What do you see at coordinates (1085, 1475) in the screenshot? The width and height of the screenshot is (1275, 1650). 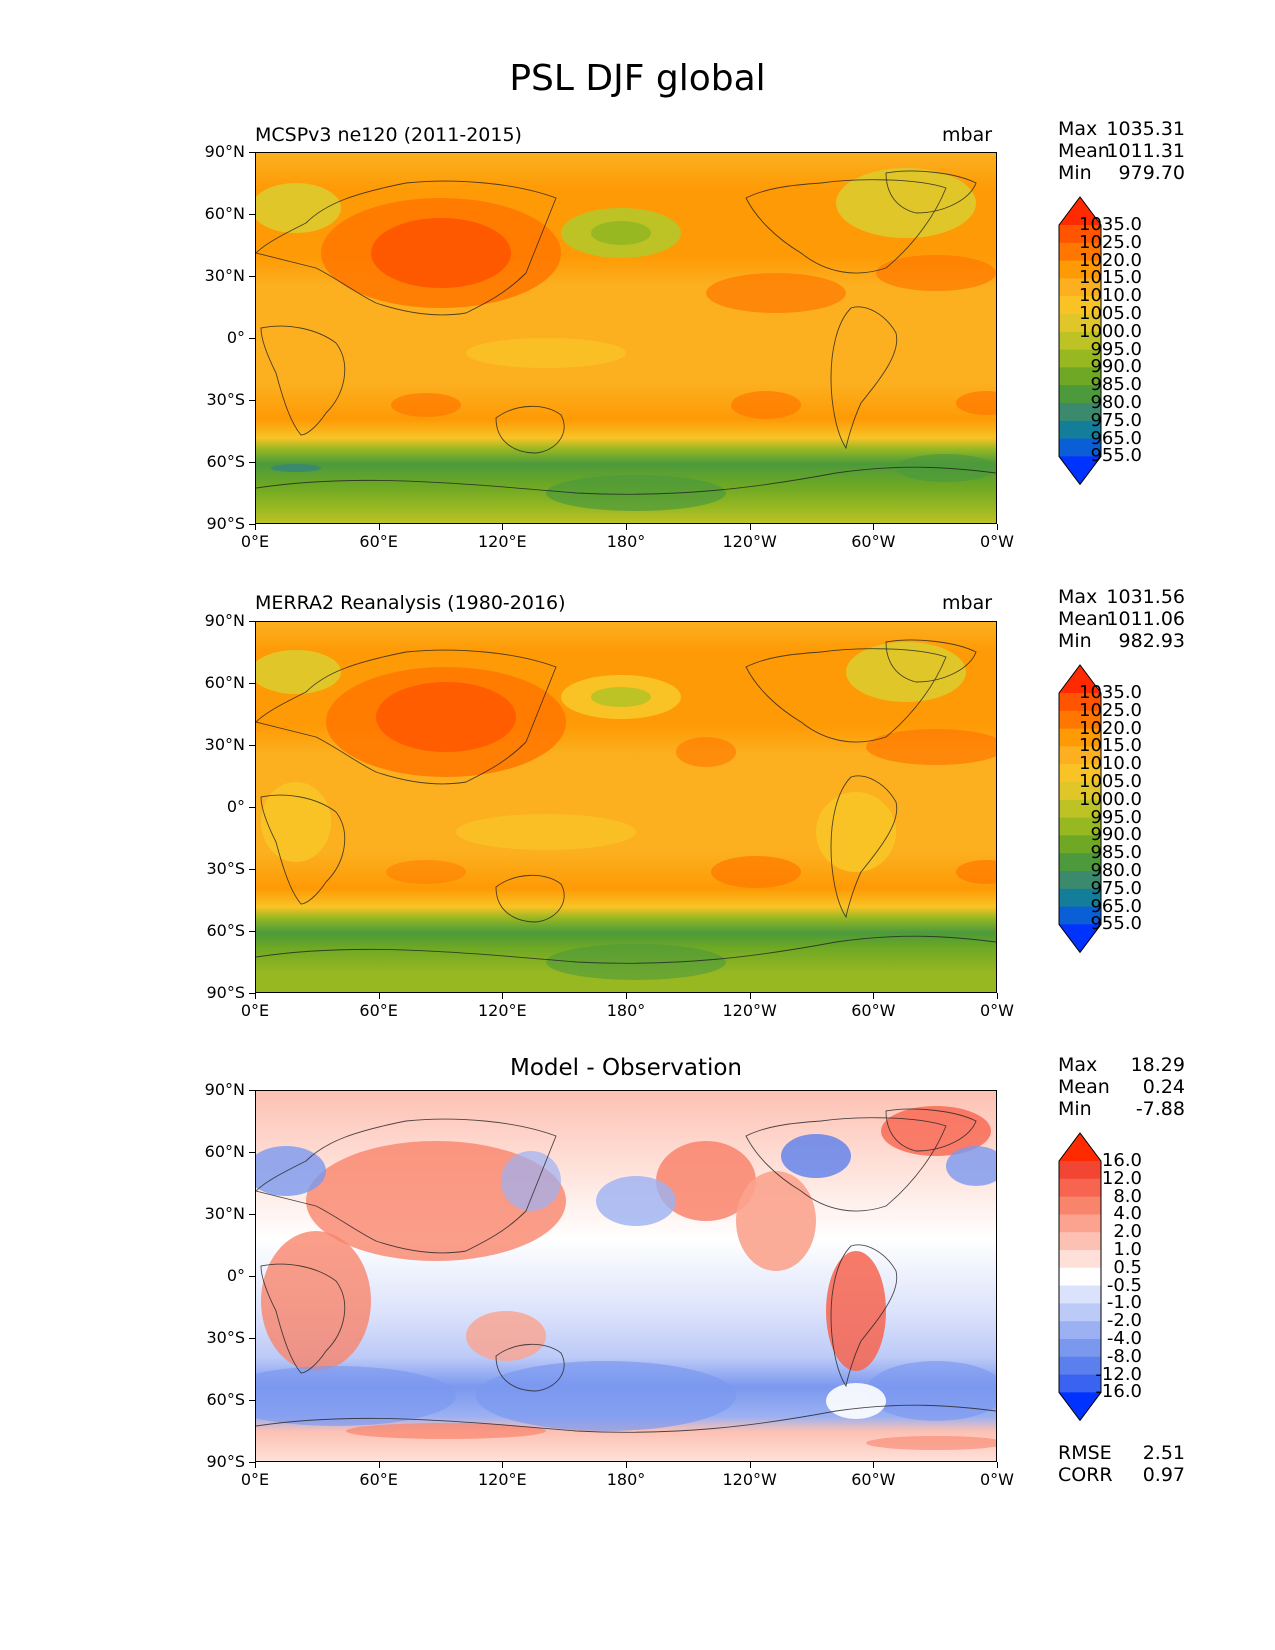 I see `stat-corr-label: CORR` at bounding box center [1085, 1475].